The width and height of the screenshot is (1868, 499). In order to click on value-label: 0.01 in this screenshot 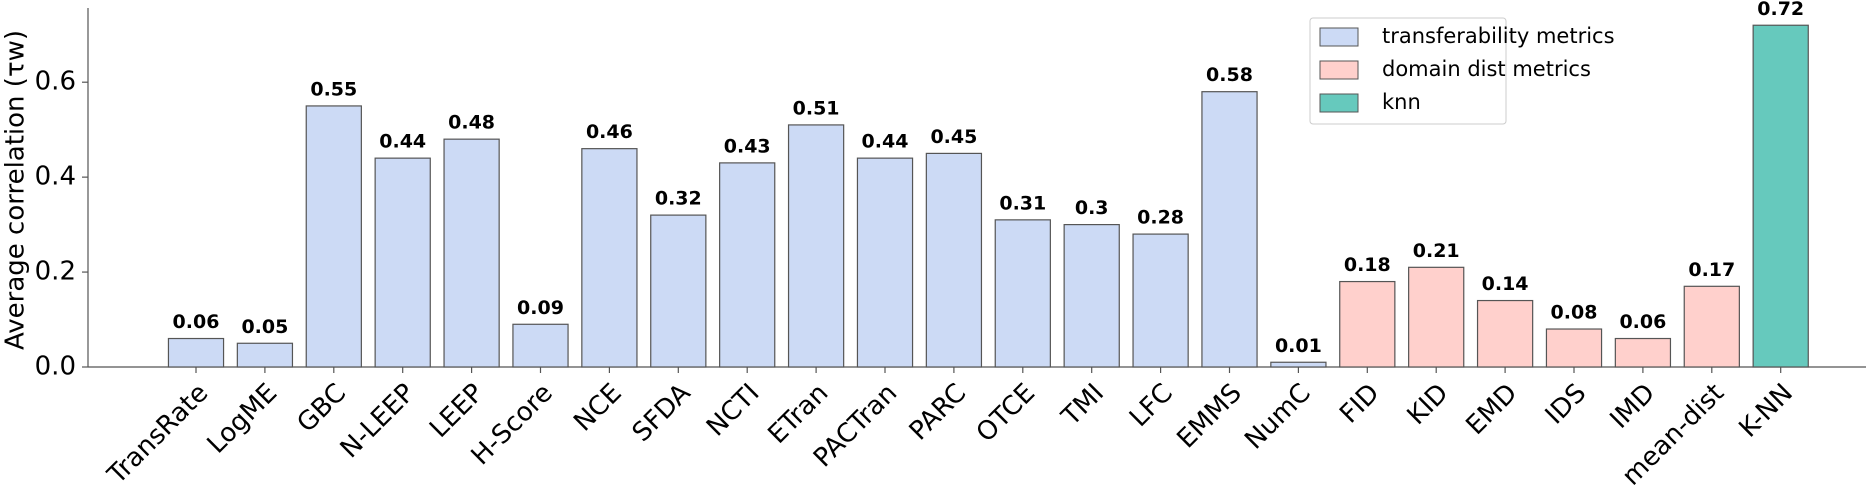, I will do `click(1298, 346)`.